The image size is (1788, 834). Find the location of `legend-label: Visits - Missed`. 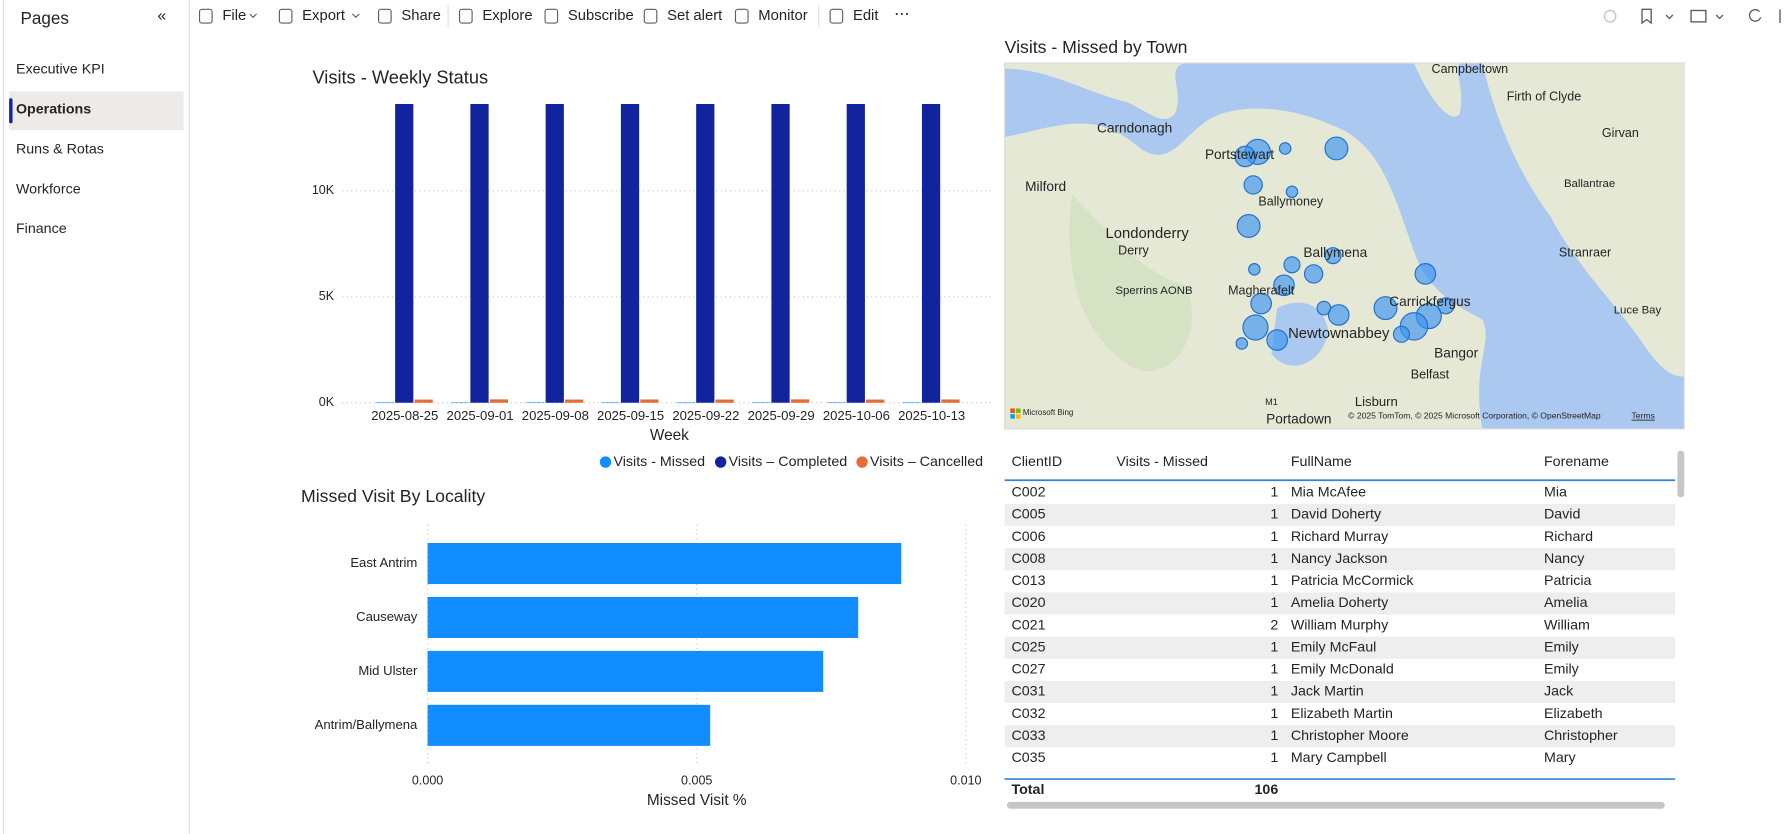

legend-label: Visits - Missed is located at coordinates (659, 462).